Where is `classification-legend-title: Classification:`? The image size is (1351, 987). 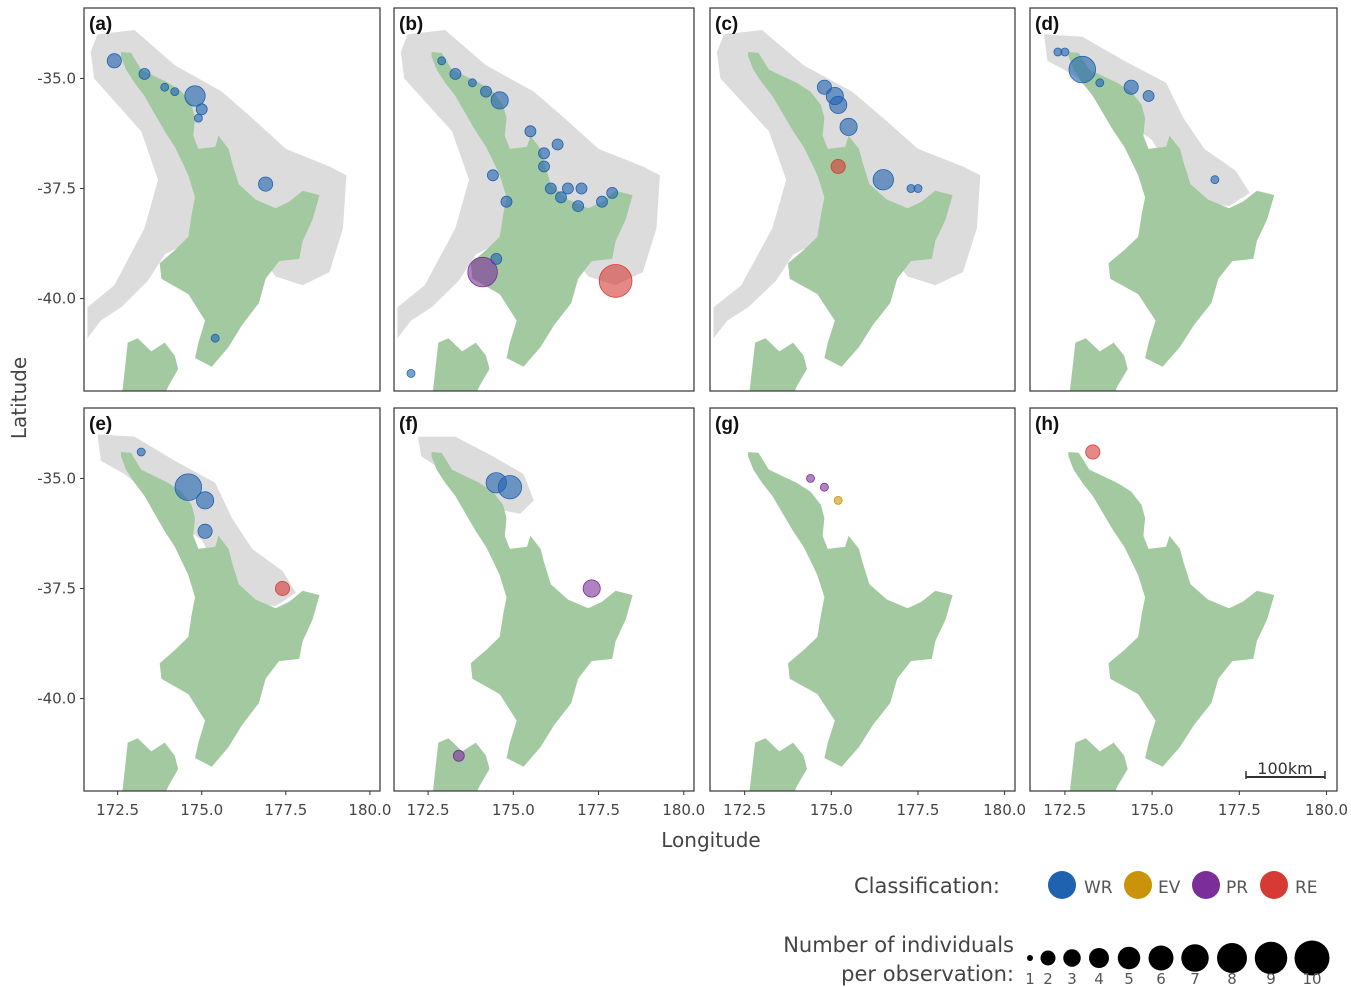
classification-legend-title: Classification: is located at coordinates (927, 886).